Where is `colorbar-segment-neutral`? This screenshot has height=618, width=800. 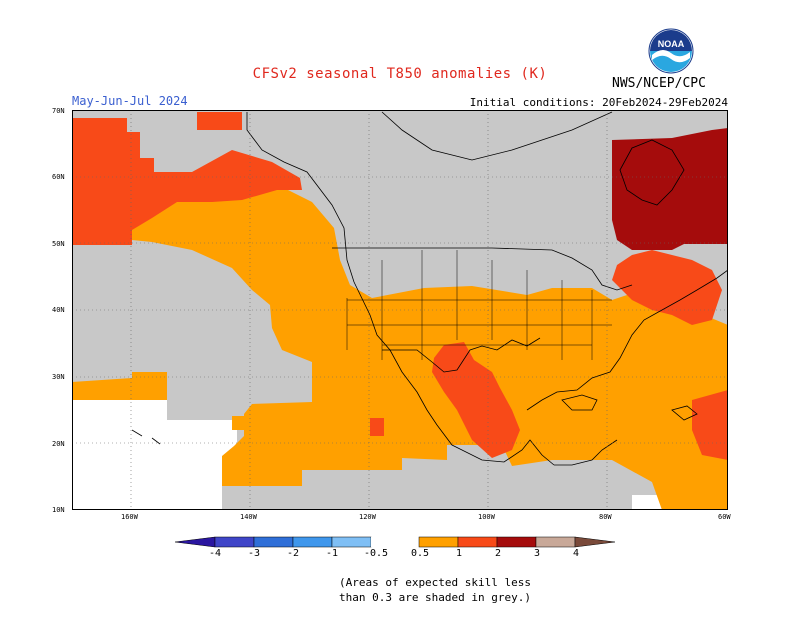
colorbar-segment-neutral is located at coordinates (395, 542).